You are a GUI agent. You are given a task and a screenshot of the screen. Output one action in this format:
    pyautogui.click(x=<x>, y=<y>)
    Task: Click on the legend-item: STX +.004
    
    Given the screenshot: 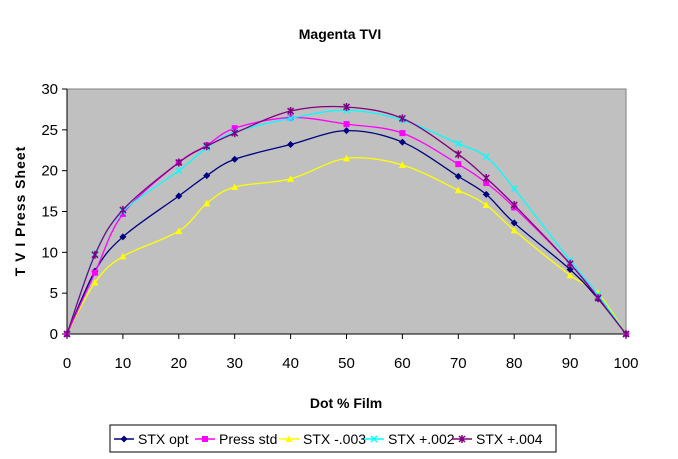 What is the action you would take?
    pyautogui.click(x=497, y=439)
    